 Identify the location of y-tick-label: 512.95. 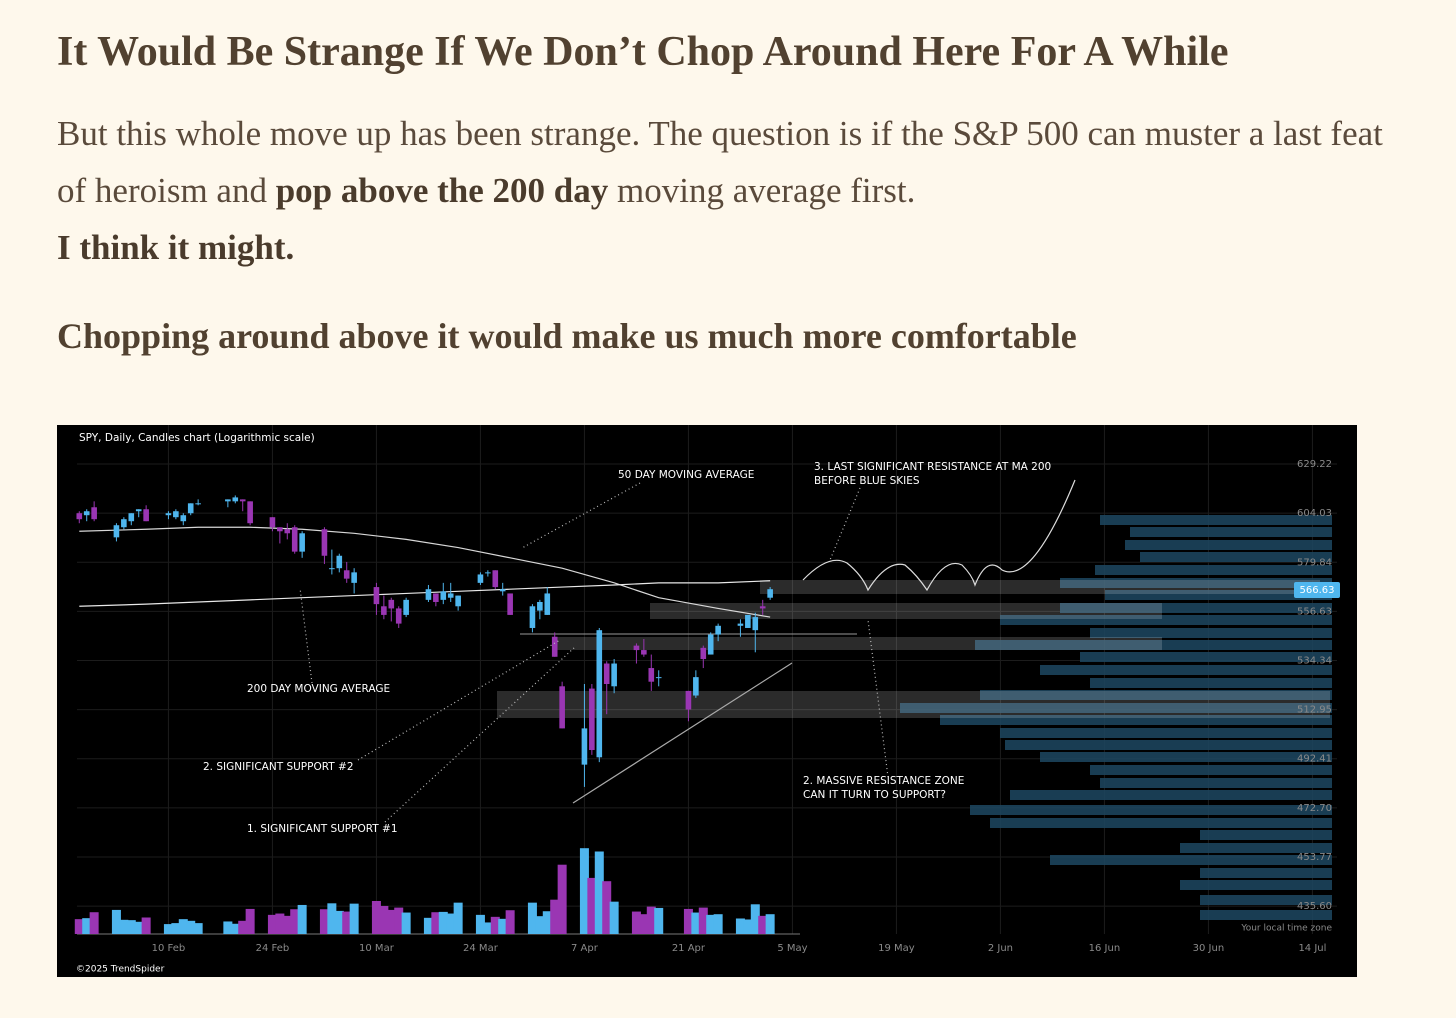
(1314, 710).